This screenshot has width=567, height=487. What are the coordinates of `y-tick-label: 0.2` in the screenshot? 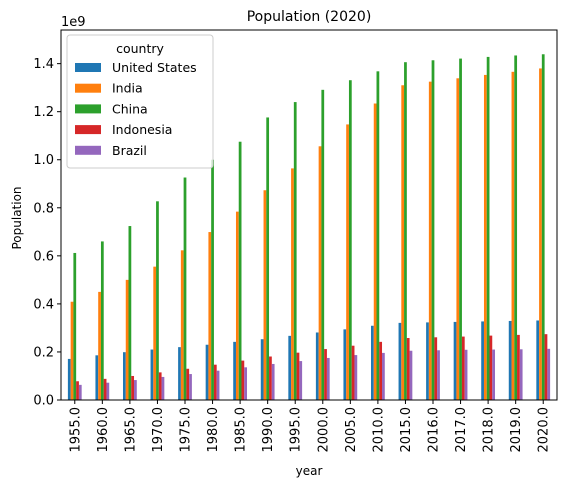 It's located at (43, 352).